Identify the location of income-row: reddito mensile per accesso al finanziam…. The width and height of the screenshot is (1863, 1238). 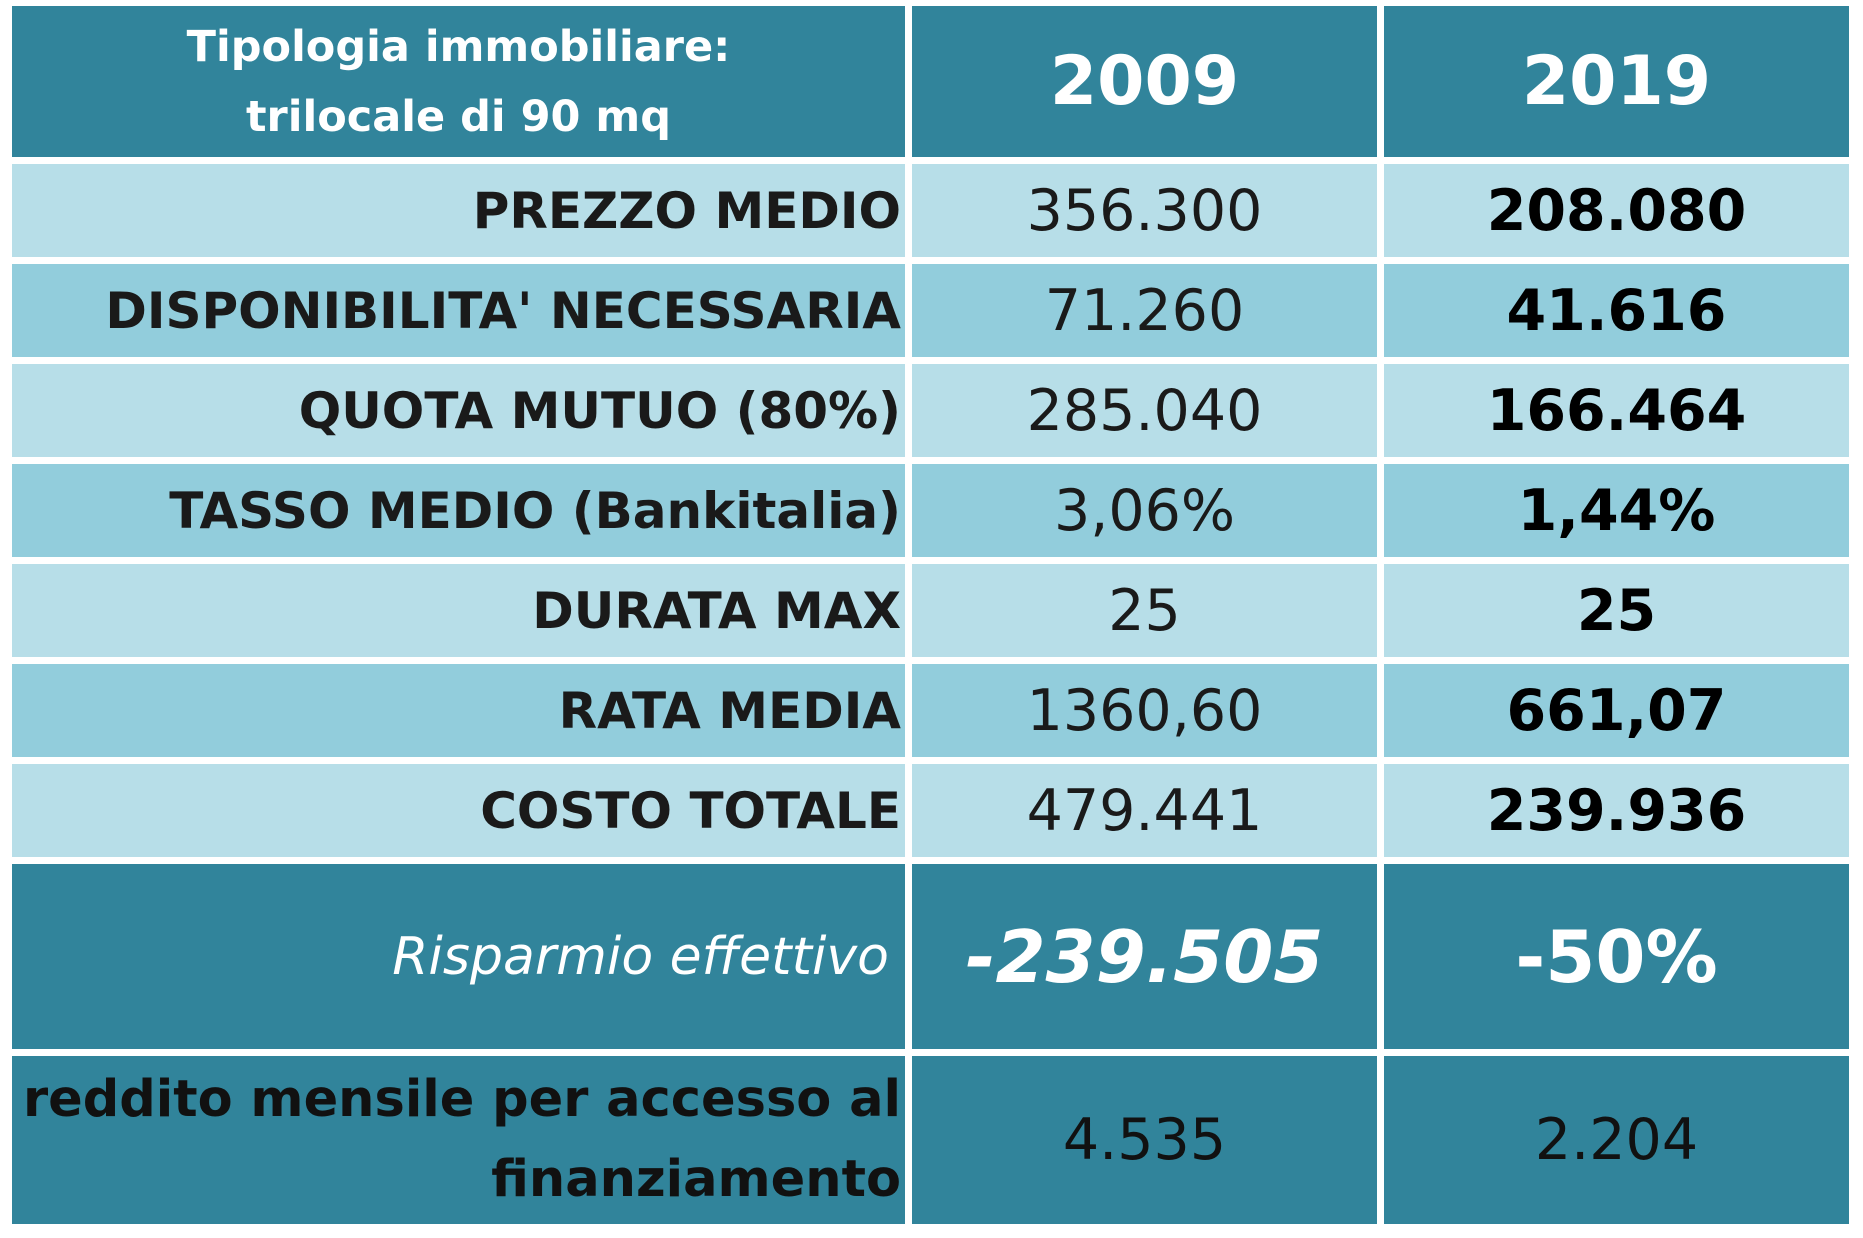
(930, 1140).